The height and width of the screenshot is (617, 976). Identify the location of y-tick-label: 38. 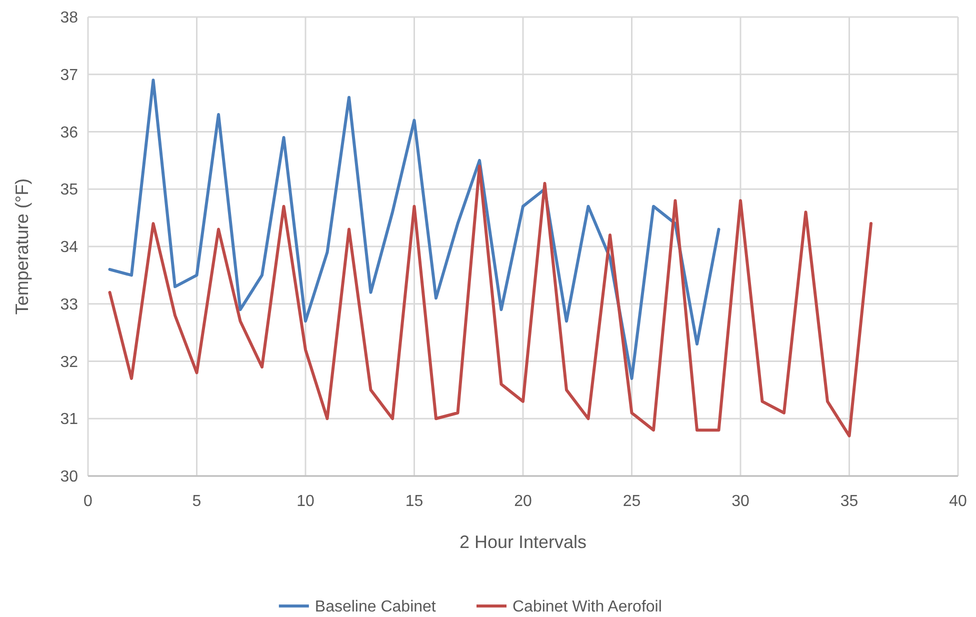
(69, 18).